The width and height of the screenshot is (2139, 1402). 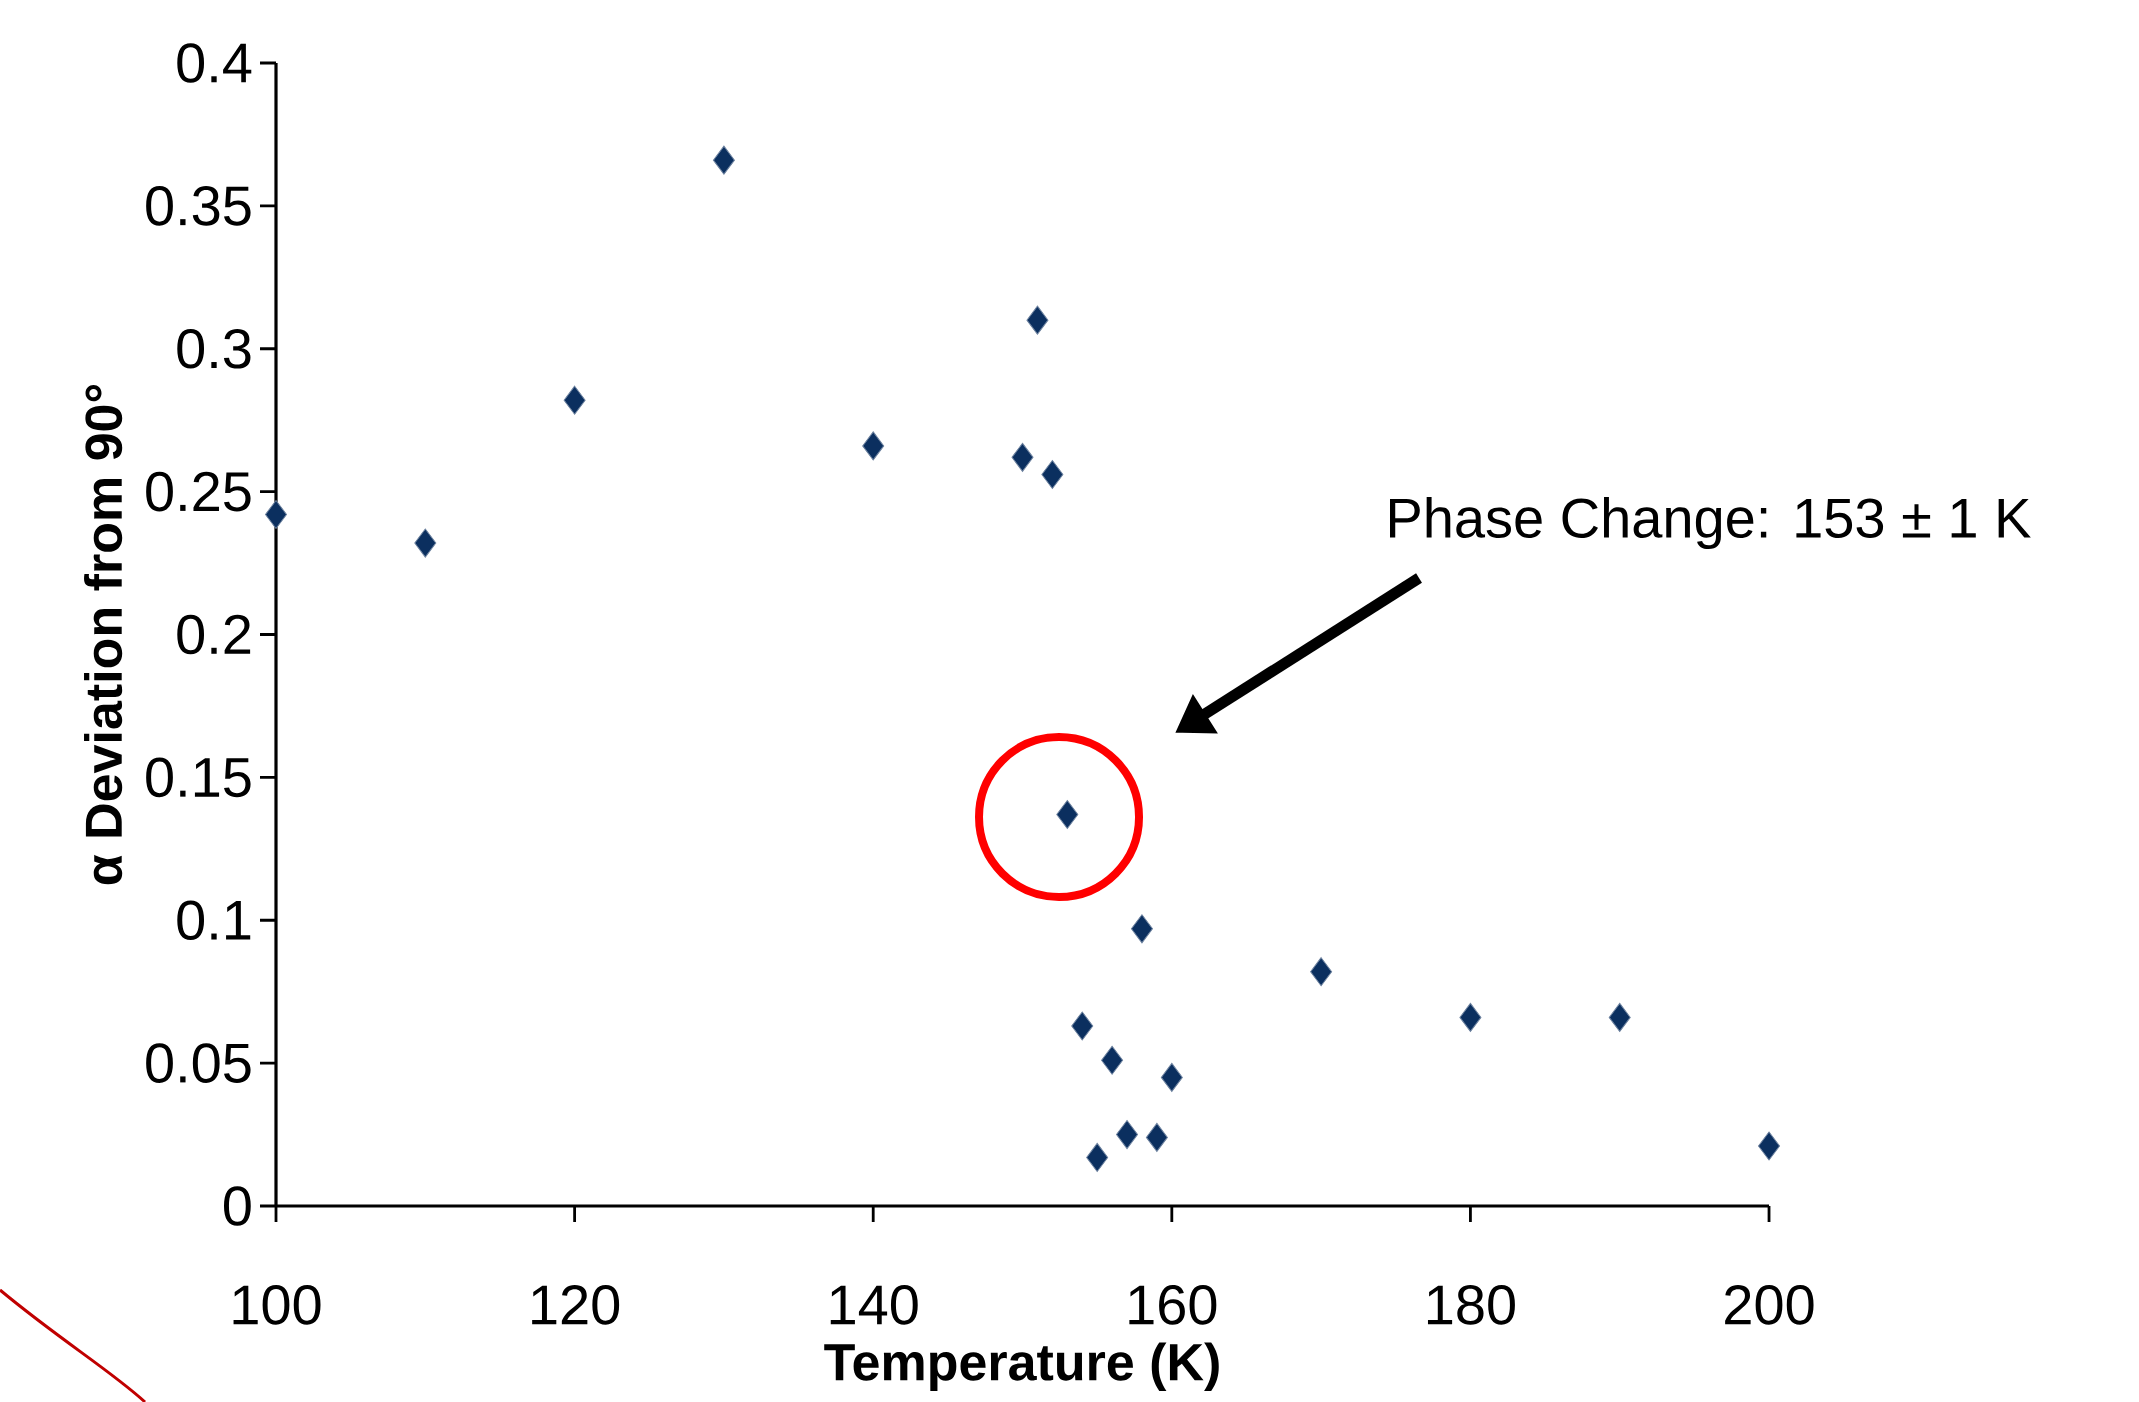 What do you see at coordinates (198, 1063) in the screenshot?
I see `y-tick-label: 0.05` at bounding box center [198, 1063].